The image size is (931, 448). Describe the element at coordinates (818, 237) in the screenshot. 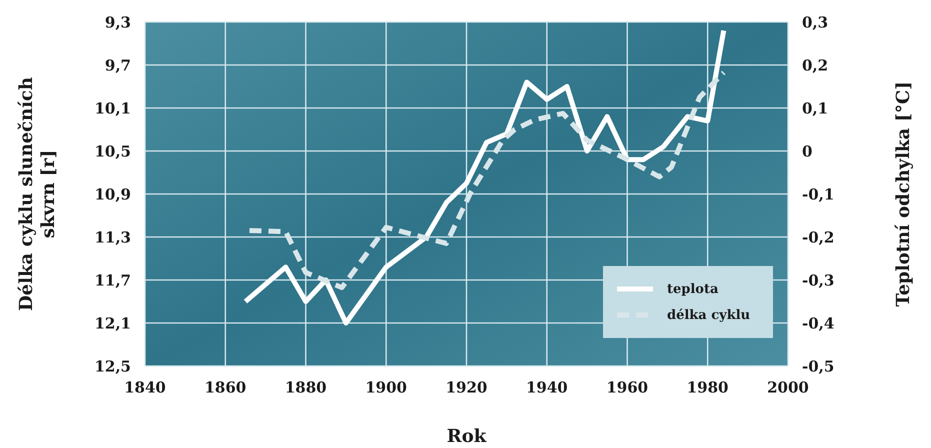

I see `y2-tick-label: -0,2` at that location.